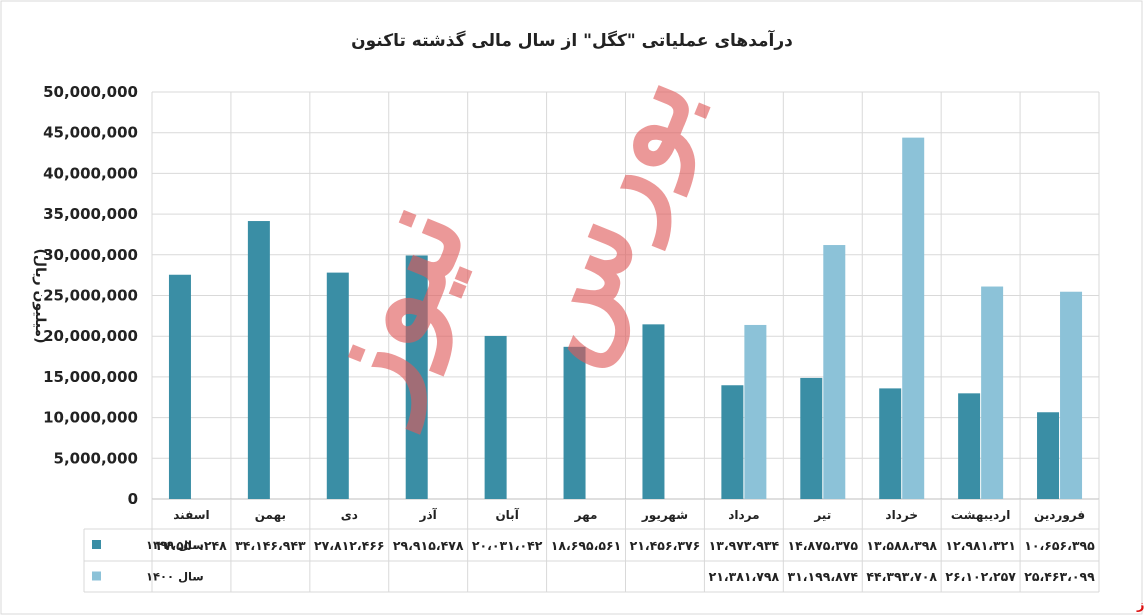 Image resolution: width=1144 pixels, height=616 pixels. Describe the element at coordinates (823, 576) in the screenshot. I see `data-label-1400: ۳۱،۱۹۹،۸۷۴` at that location.